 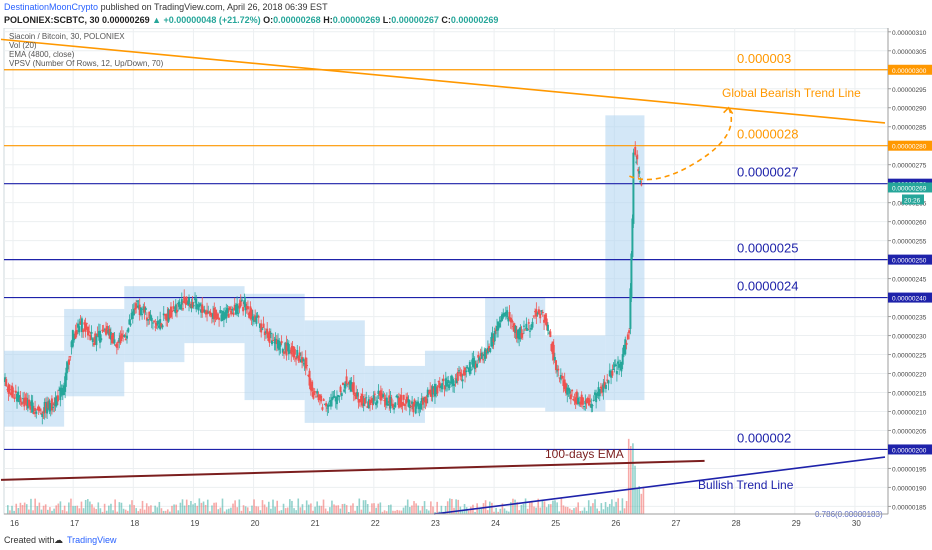 What do you see at coordinates (352, 470) in the screenshot?
I see `ema-line` at bounding box center [352, 470].